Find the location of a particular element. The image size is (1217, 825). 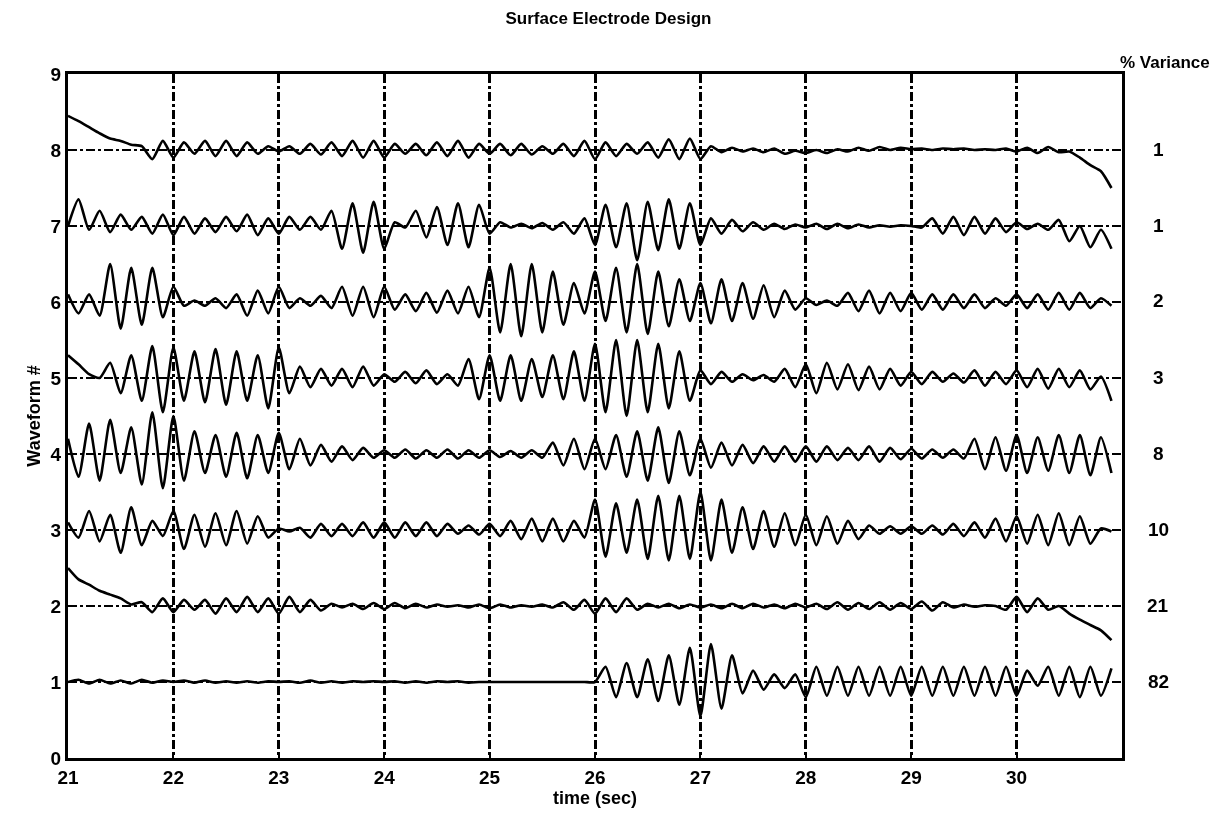

text: 3 is located at coordinates (1158, 377).